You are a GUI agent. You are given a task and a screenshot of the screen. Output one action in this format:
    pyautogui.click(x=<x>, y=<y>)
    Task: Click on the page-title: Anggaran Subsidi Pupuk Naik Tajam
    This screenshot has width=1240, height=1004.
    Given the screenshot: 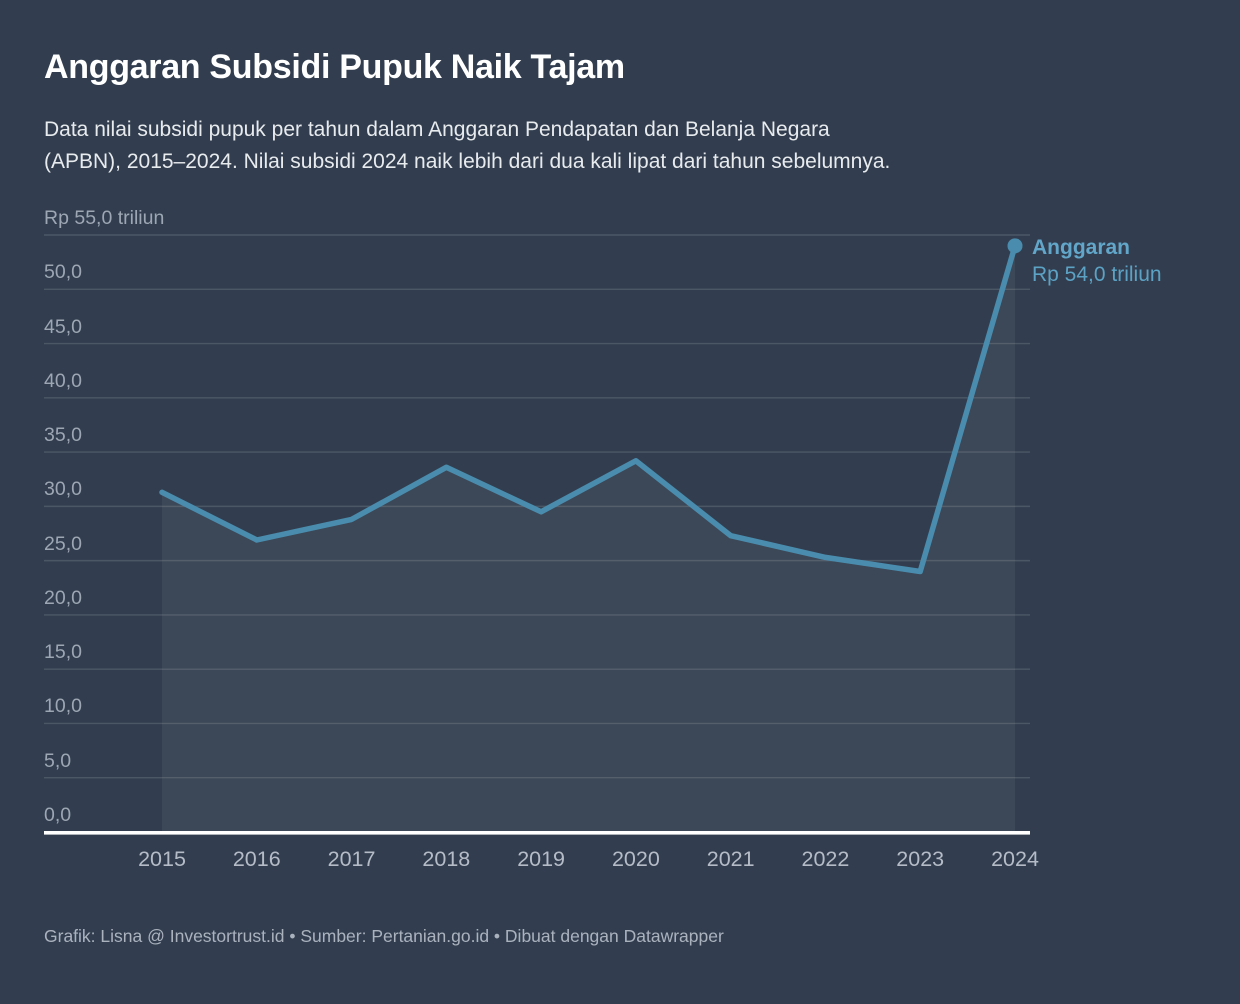 What is the action you would take?
    pyautogui.click(x=334, y=67)
    